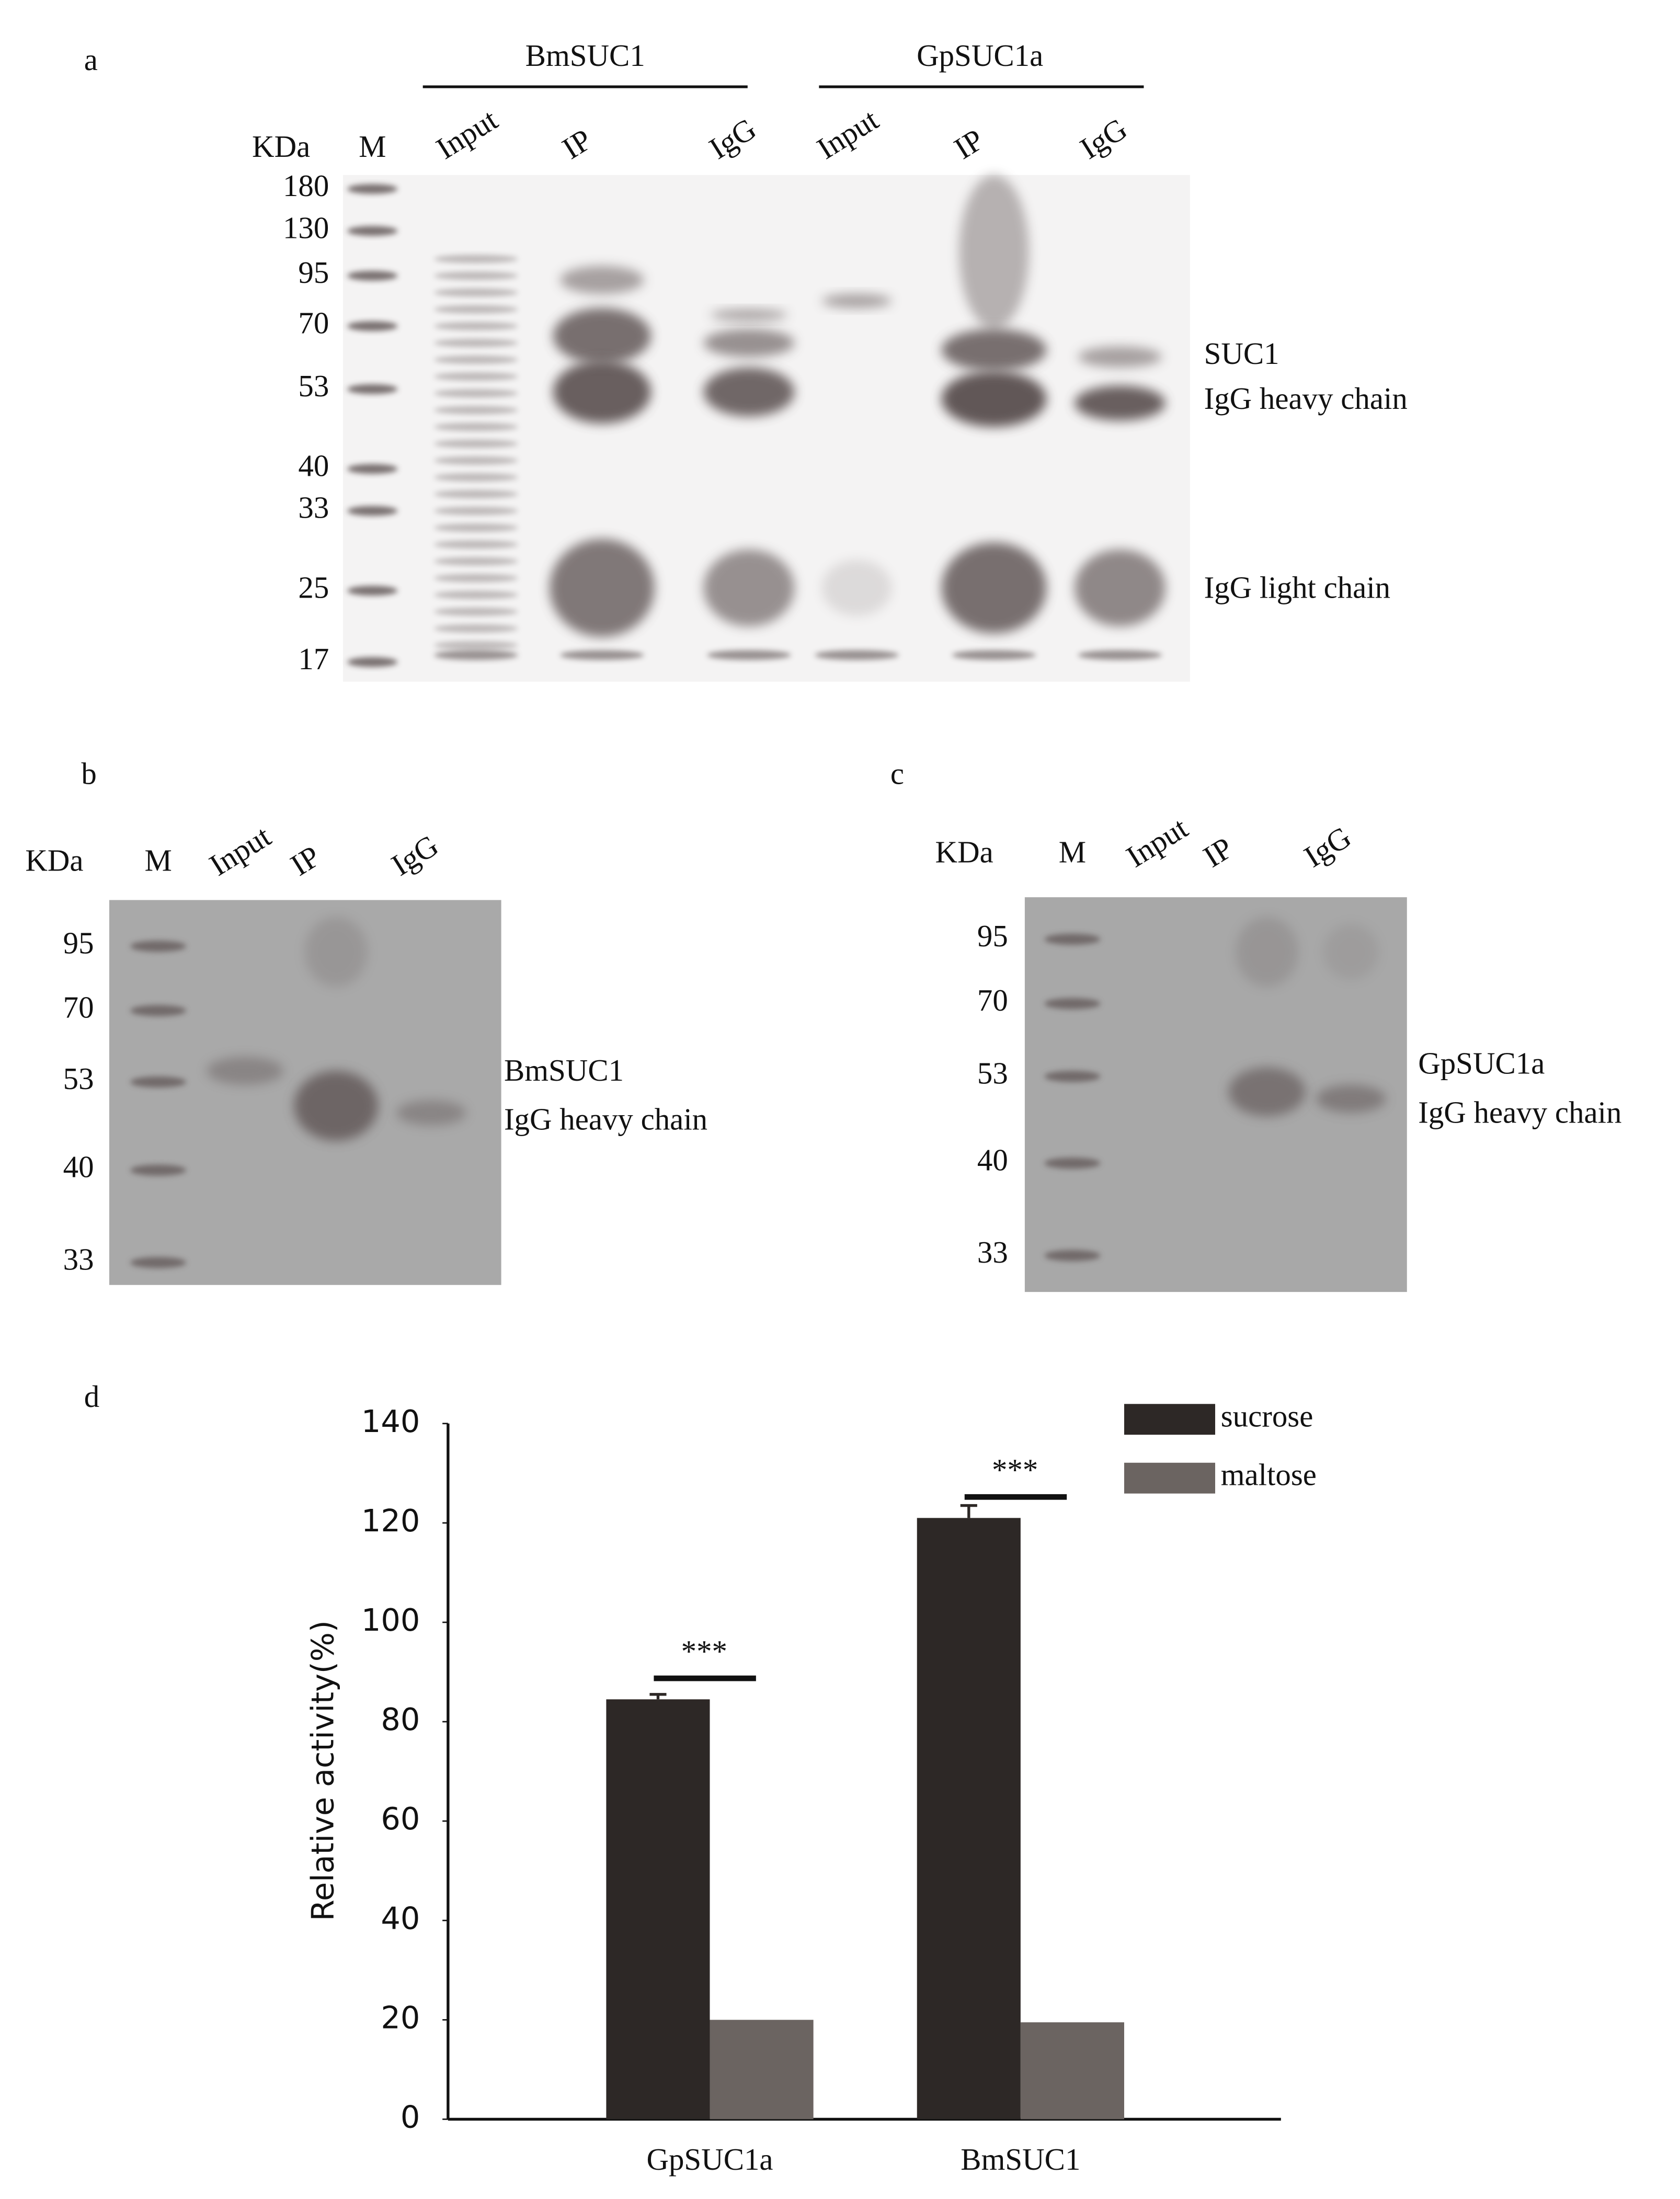 The height and width of the screenshot is (2199, 1680). Describe the element at coordinates (401, 1719) in the screenshot. I see `y-tick-label: 80` at that location.